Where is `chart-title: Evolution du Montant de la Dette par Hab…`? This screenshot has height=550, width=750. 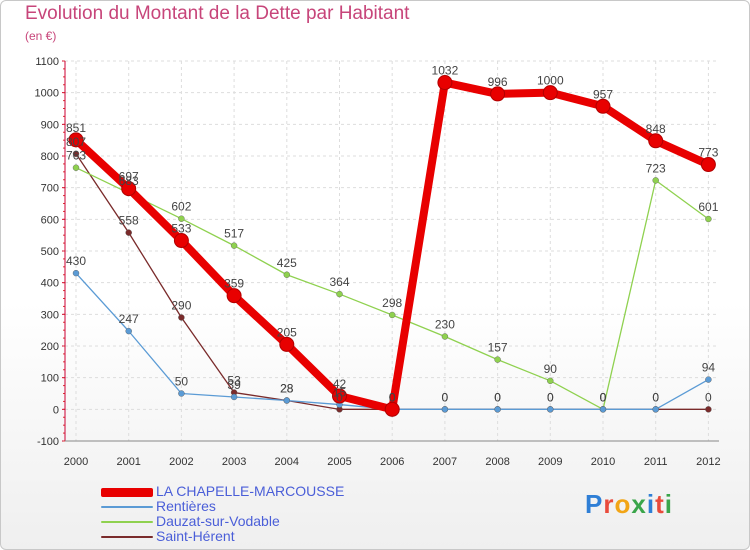
chart-title: Evolution du Montant de la Dette par Hab… is located at coordinates (217, 13).